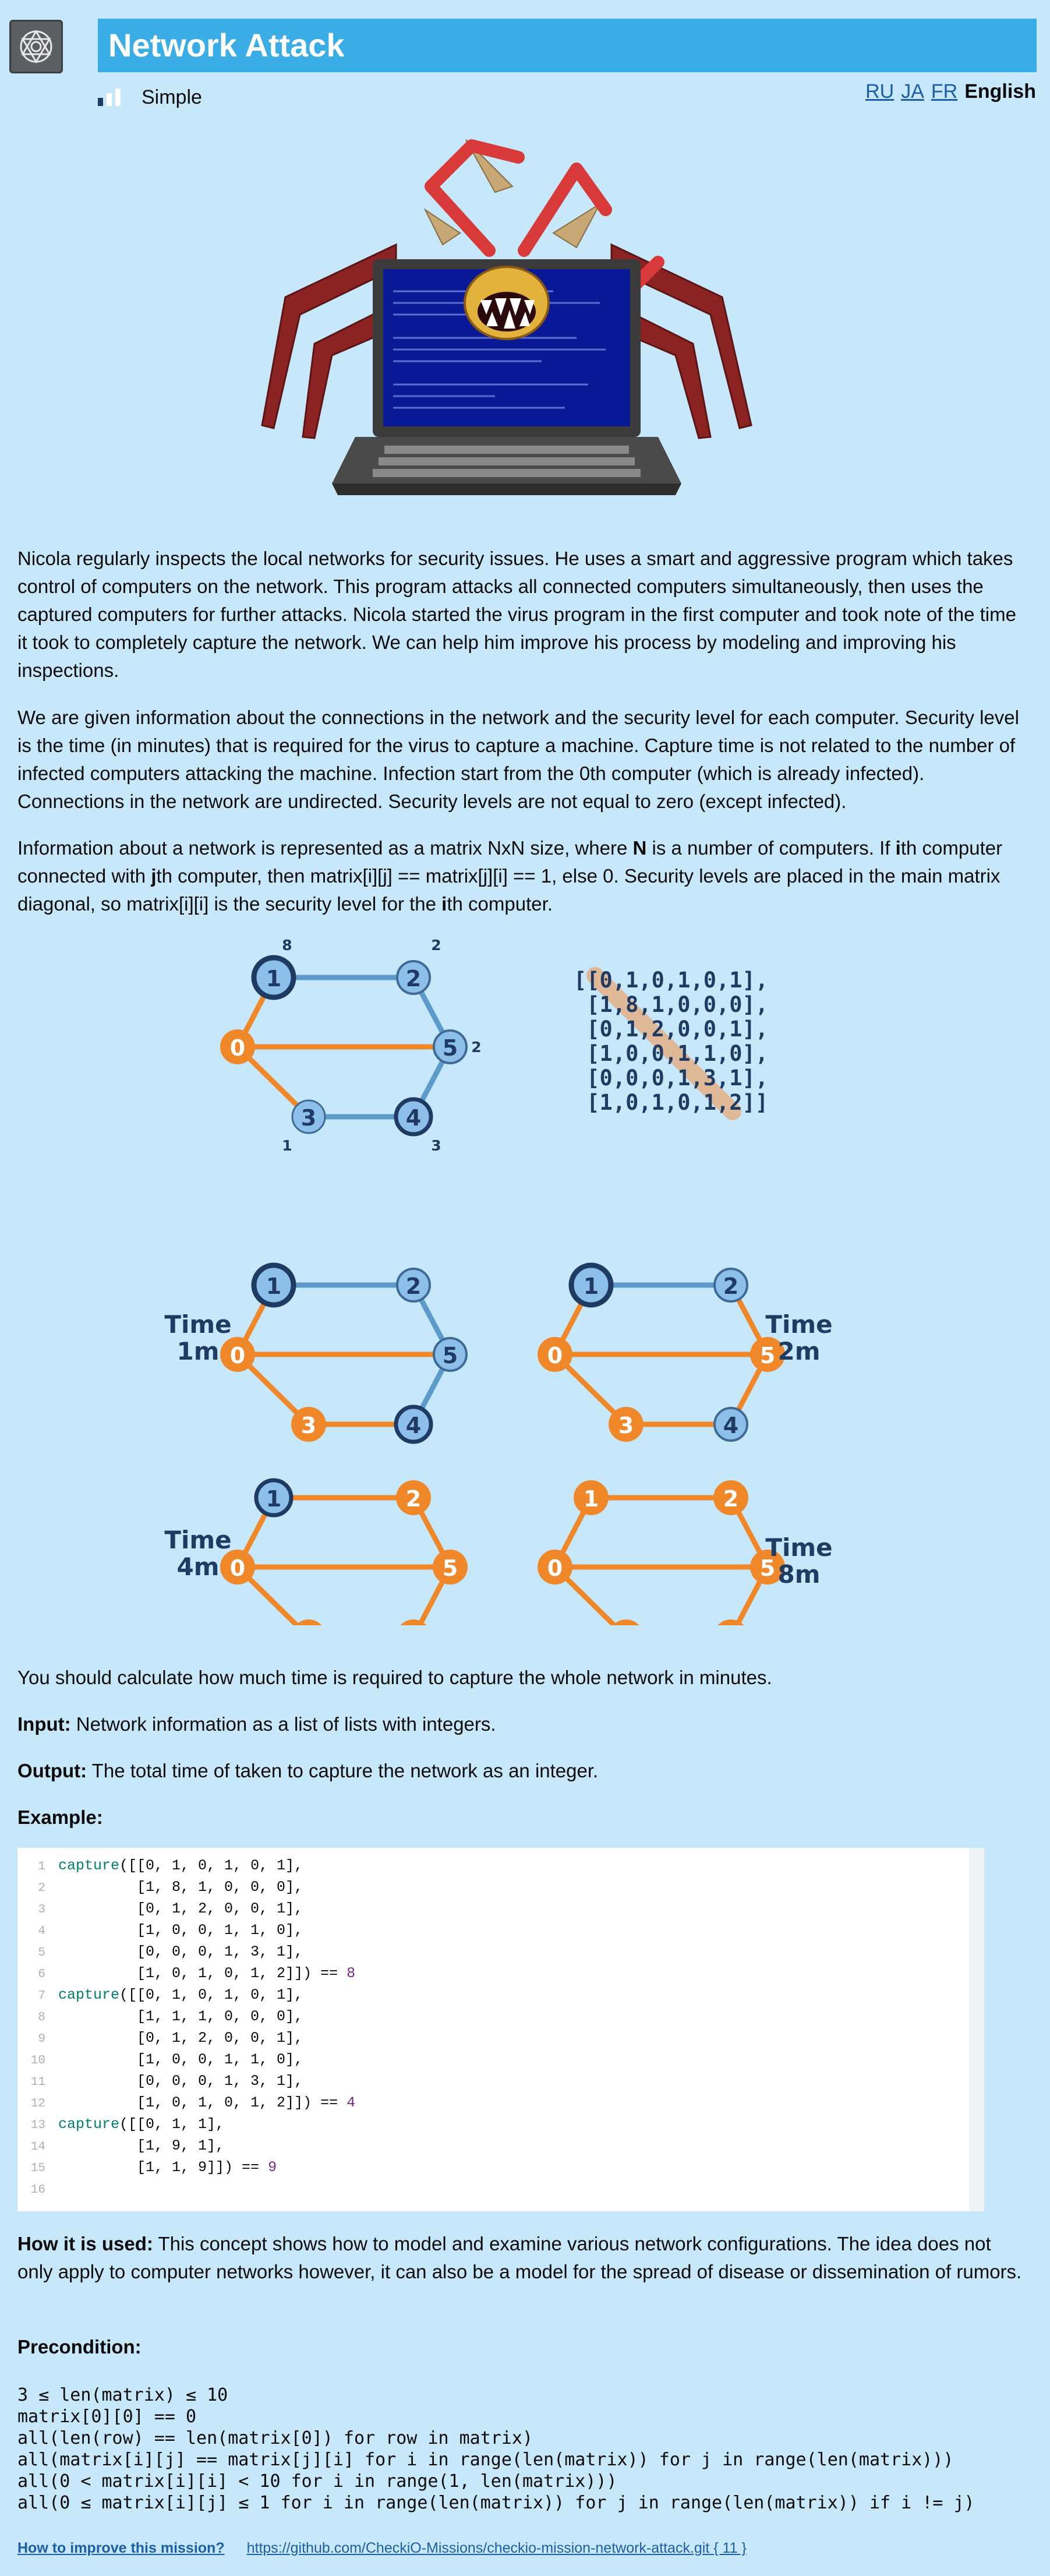  Describe the element at coordinates (121, 2548) in the screenshot. I see `how-to-improve-link: How to improve this mission?` at that location.